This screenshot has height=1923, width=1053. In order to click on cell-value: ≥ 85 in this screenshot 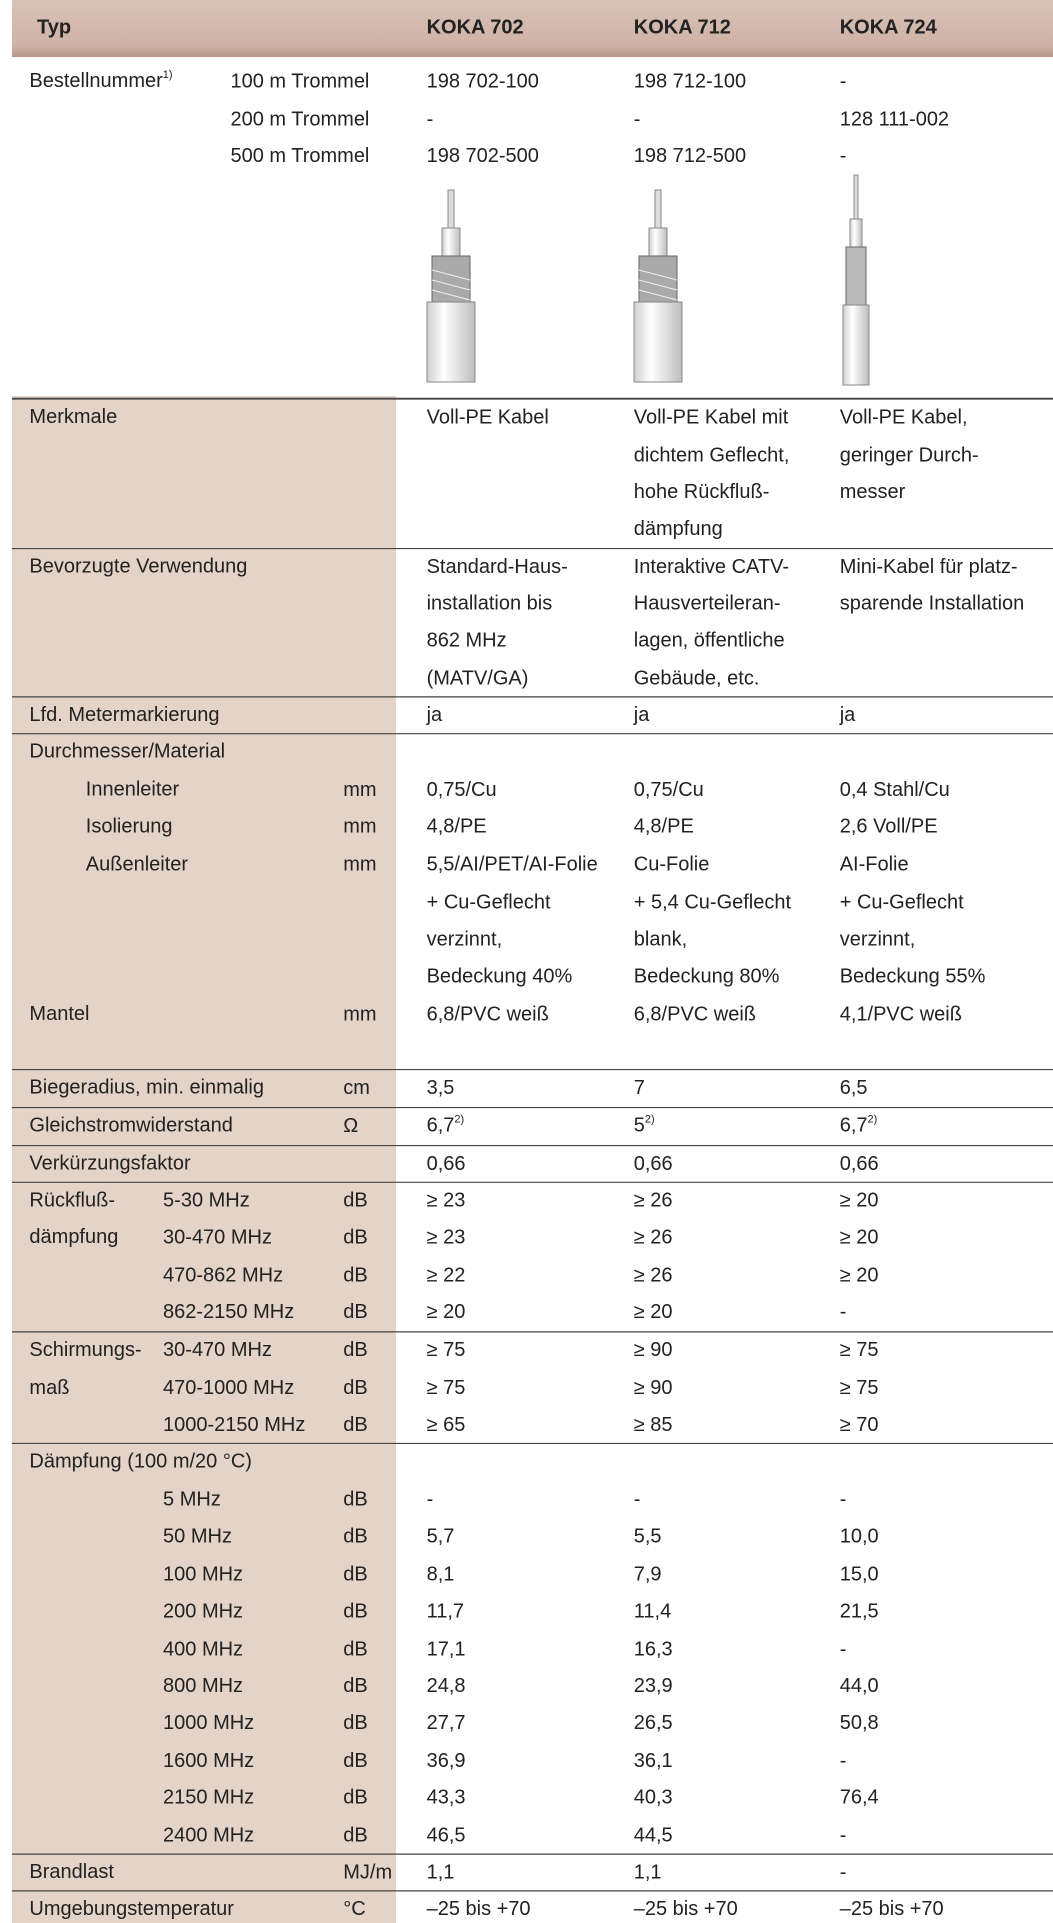, I will do `click(653, 1425)`.